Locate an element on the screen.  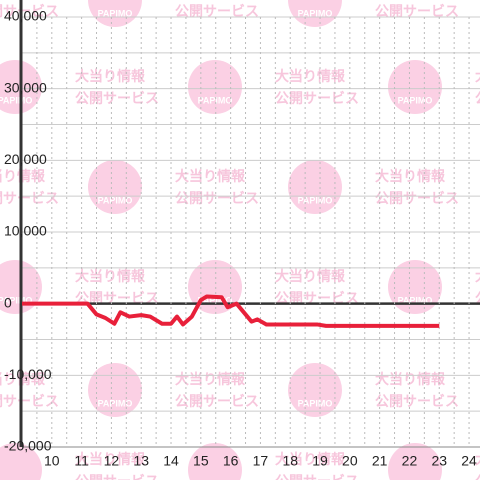
x-tick-label: 19 is located at coordinates (320, 461).